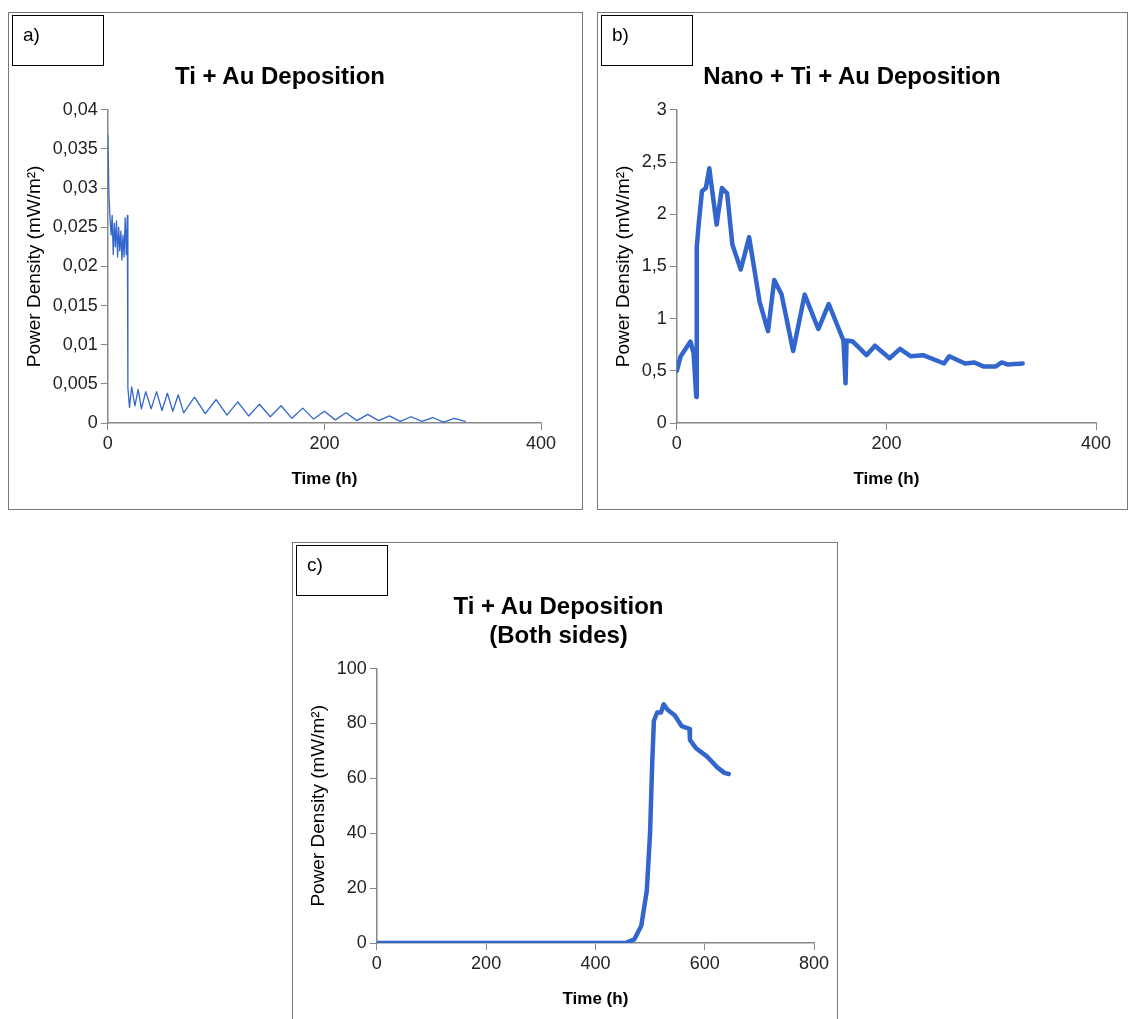  I want to click on chart-title: Ti + Au Deposition (Both sides), so click(558, 620).